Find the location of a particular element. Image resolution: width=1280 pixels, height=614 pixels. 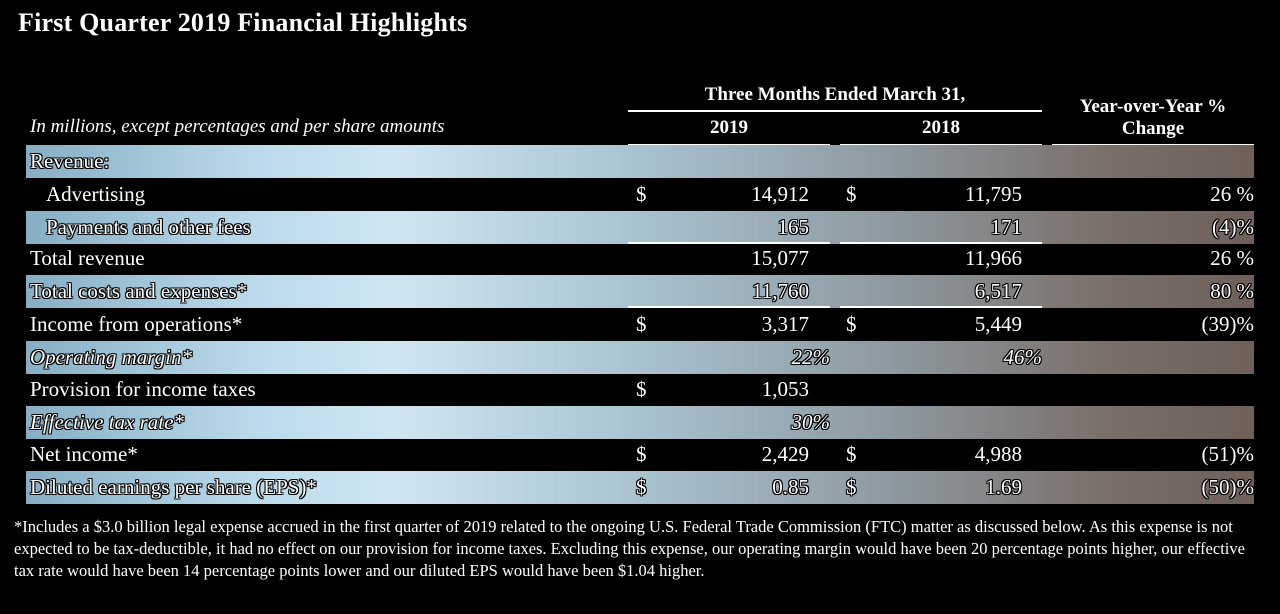

row-label: Diluted earnings per share (EPS)* is located at coordinates (173, 487).